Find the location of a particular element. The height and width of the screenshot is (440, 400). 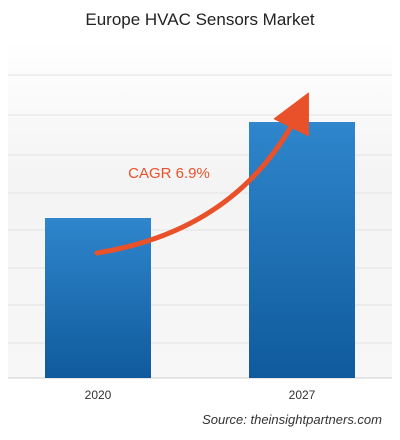

bar-2020 is located at coordinates (98, 298).